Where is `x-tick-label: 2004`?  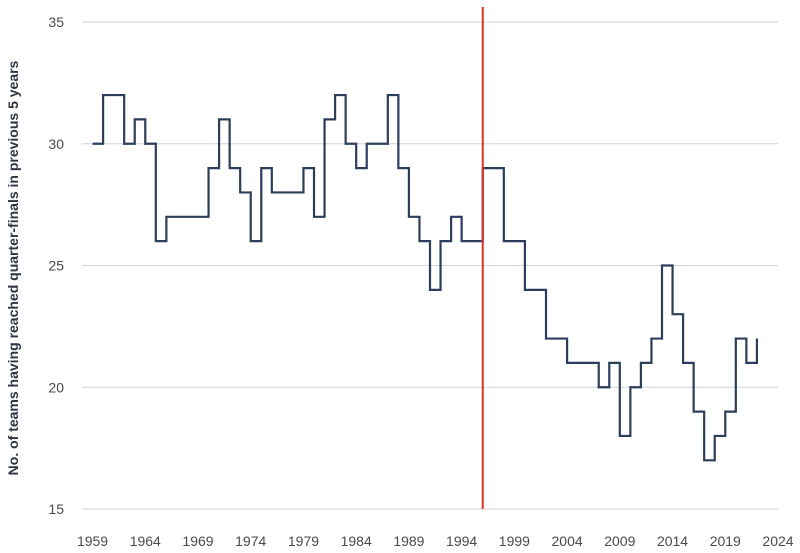
x-tick-label: 2004 is located at coordinates (567, 541).